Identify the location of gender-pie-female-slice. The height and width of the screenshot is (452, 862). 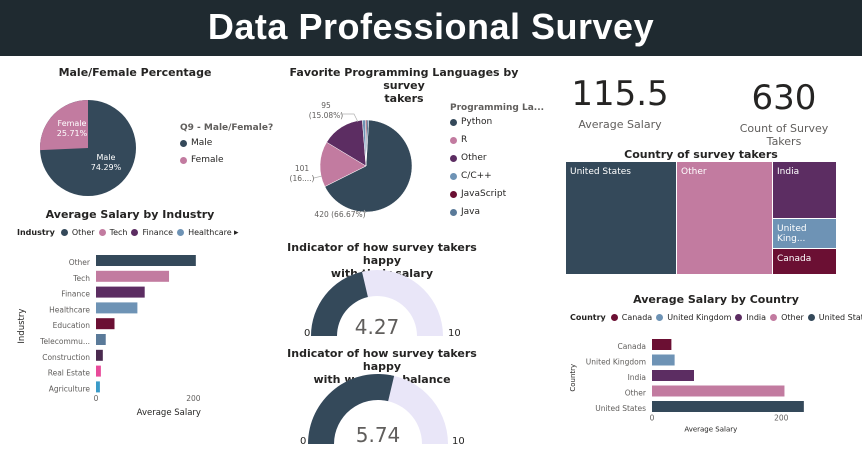
(64, 125).